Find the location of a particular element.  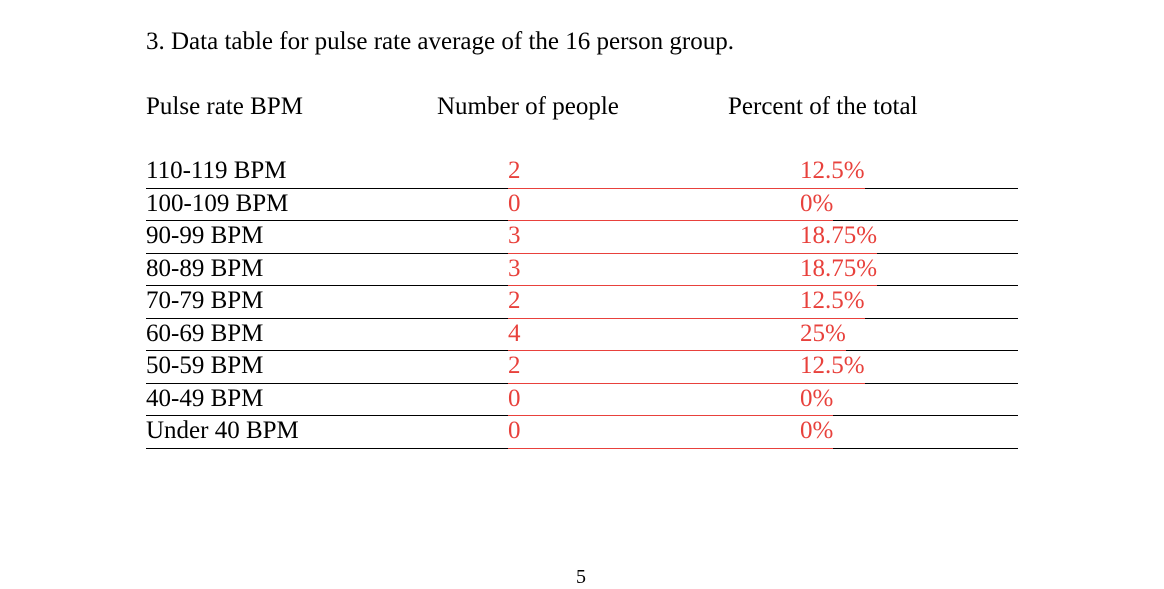

table-row: 50-59 BPM 2 12.5% is located at coordinates (582, 367).